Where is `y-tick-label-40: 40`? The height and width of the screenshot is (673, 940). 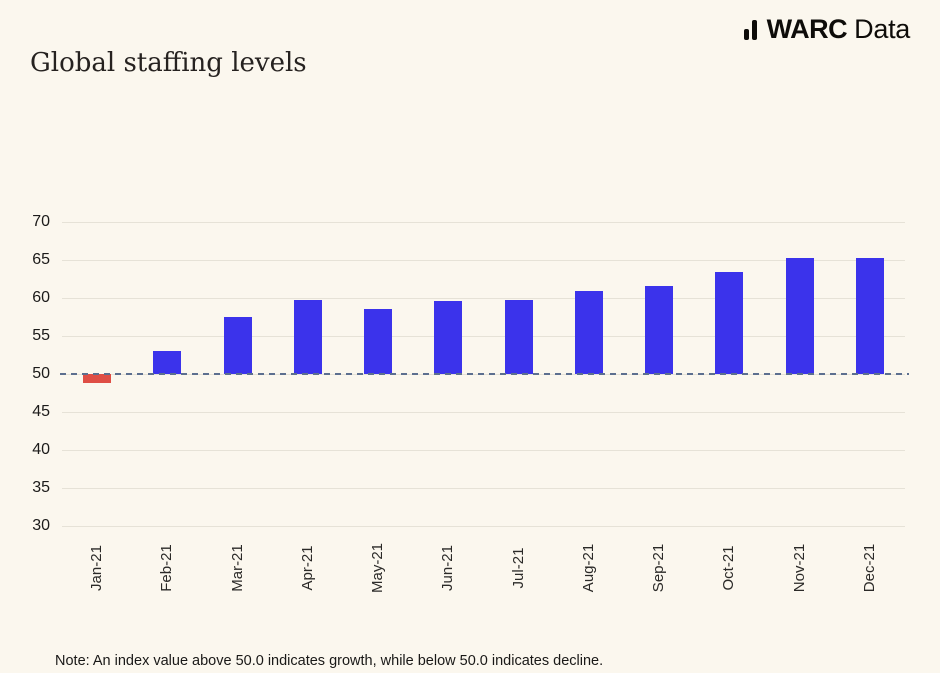
y-tick-label-40: 40 is located at coordinates (41, 449).